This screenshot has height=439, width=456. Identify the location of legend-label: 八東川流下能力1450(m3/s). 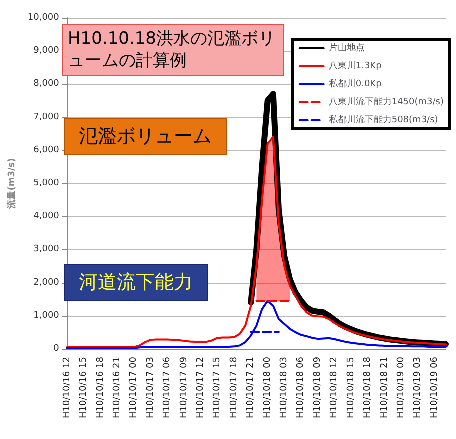
(386, 102).